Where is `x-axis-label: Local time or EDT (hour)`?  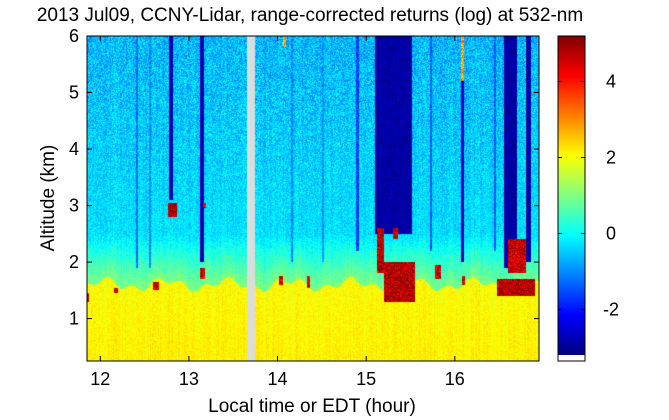
x-axis-label: Local time or EDT (hour) is located at coordinates (312, 406).